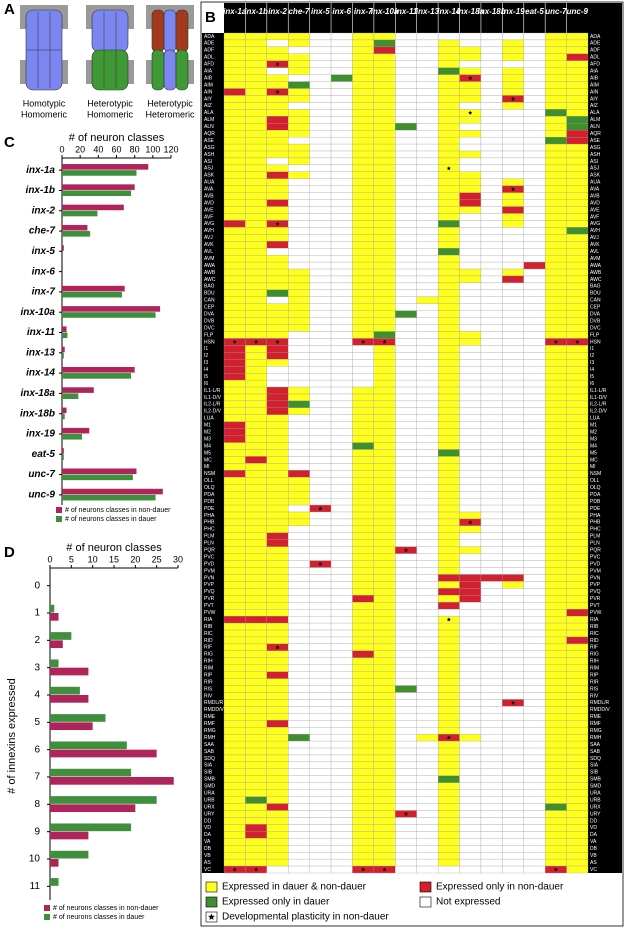 This screenshot has width=625, height=929. Describe the element at coordinates (209, 481) in the screenshot. I see `row-label: OLL` at that location.